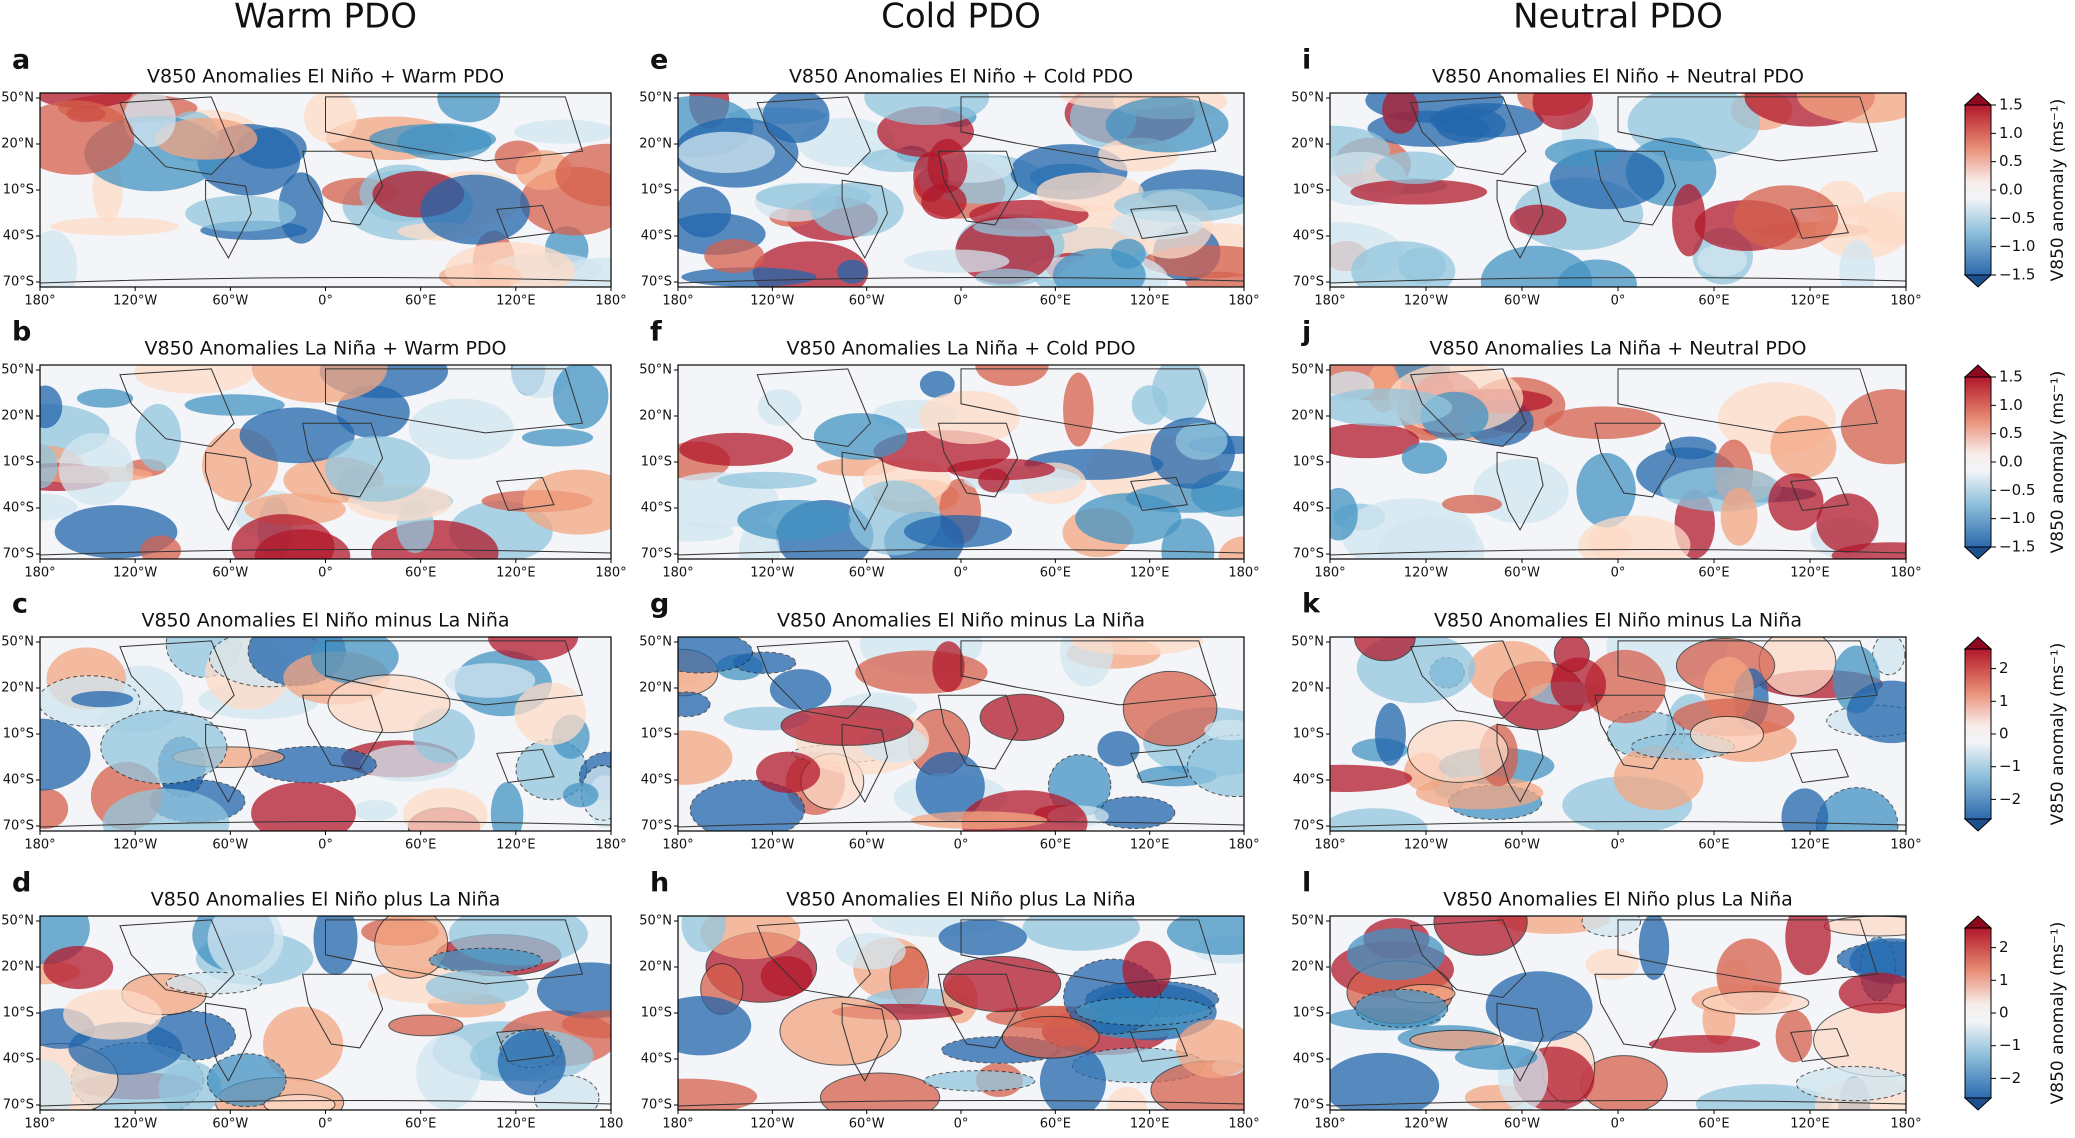 The height and width of the screenshot is (1138, 2075). Describe the element at coordinates (1618, 18) in the screenshot. I see `column-header: Neutral PDO` at that location.